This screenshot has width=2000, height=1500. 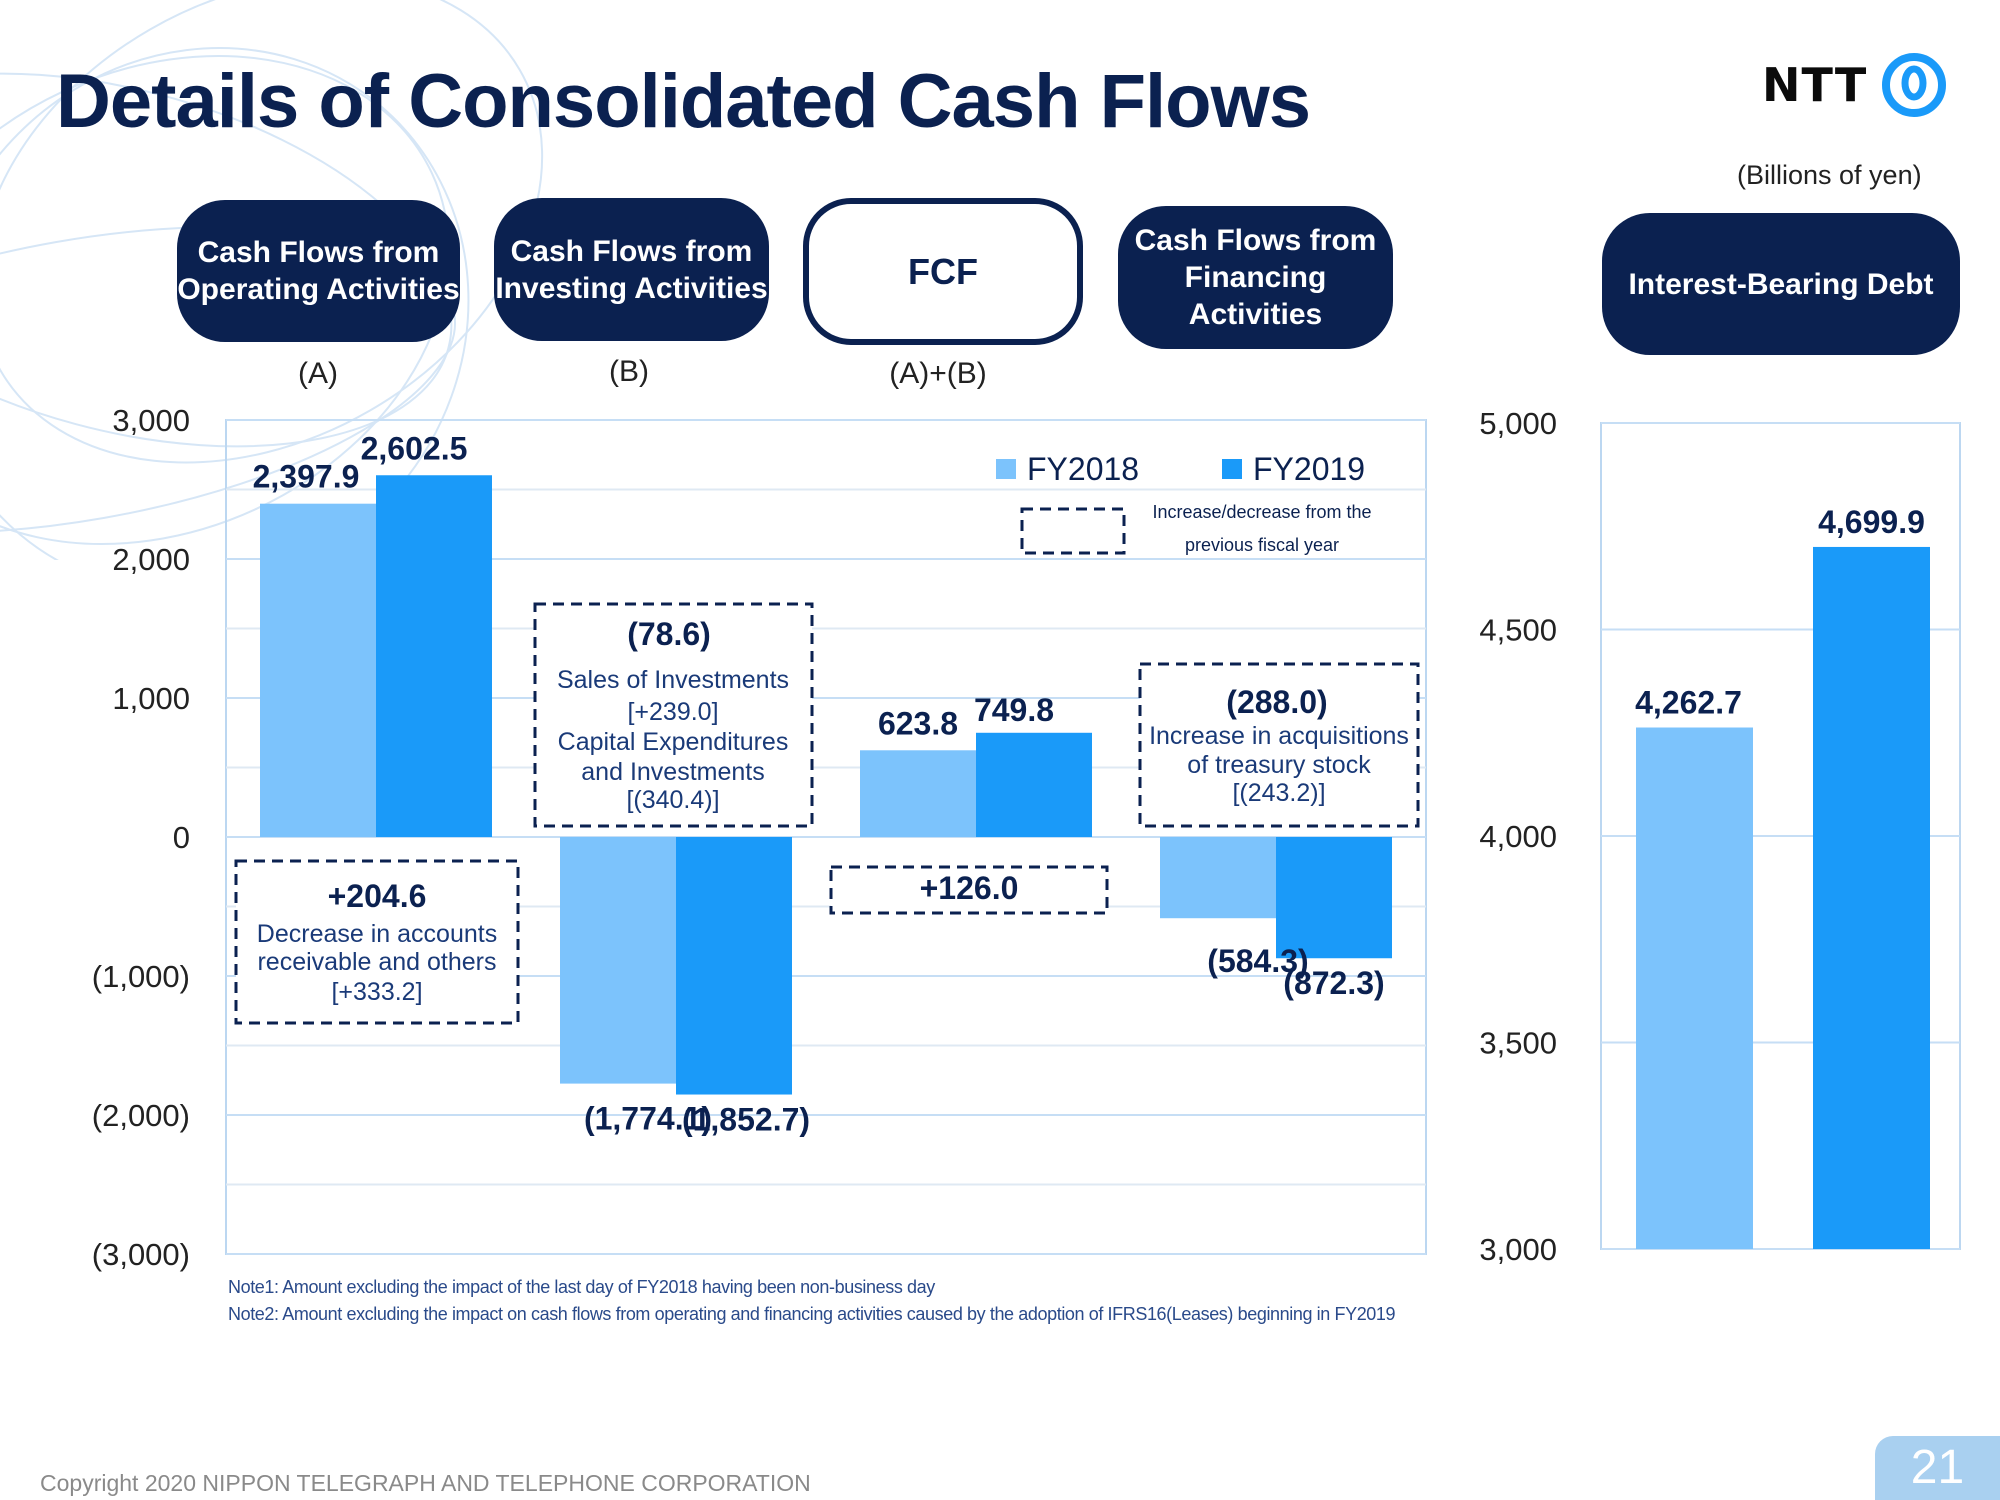 What do you see at coordinates (377, 896) in the screenshot?
I see `annotation-operating-value: +204.6` at bounding box center [377, 896].